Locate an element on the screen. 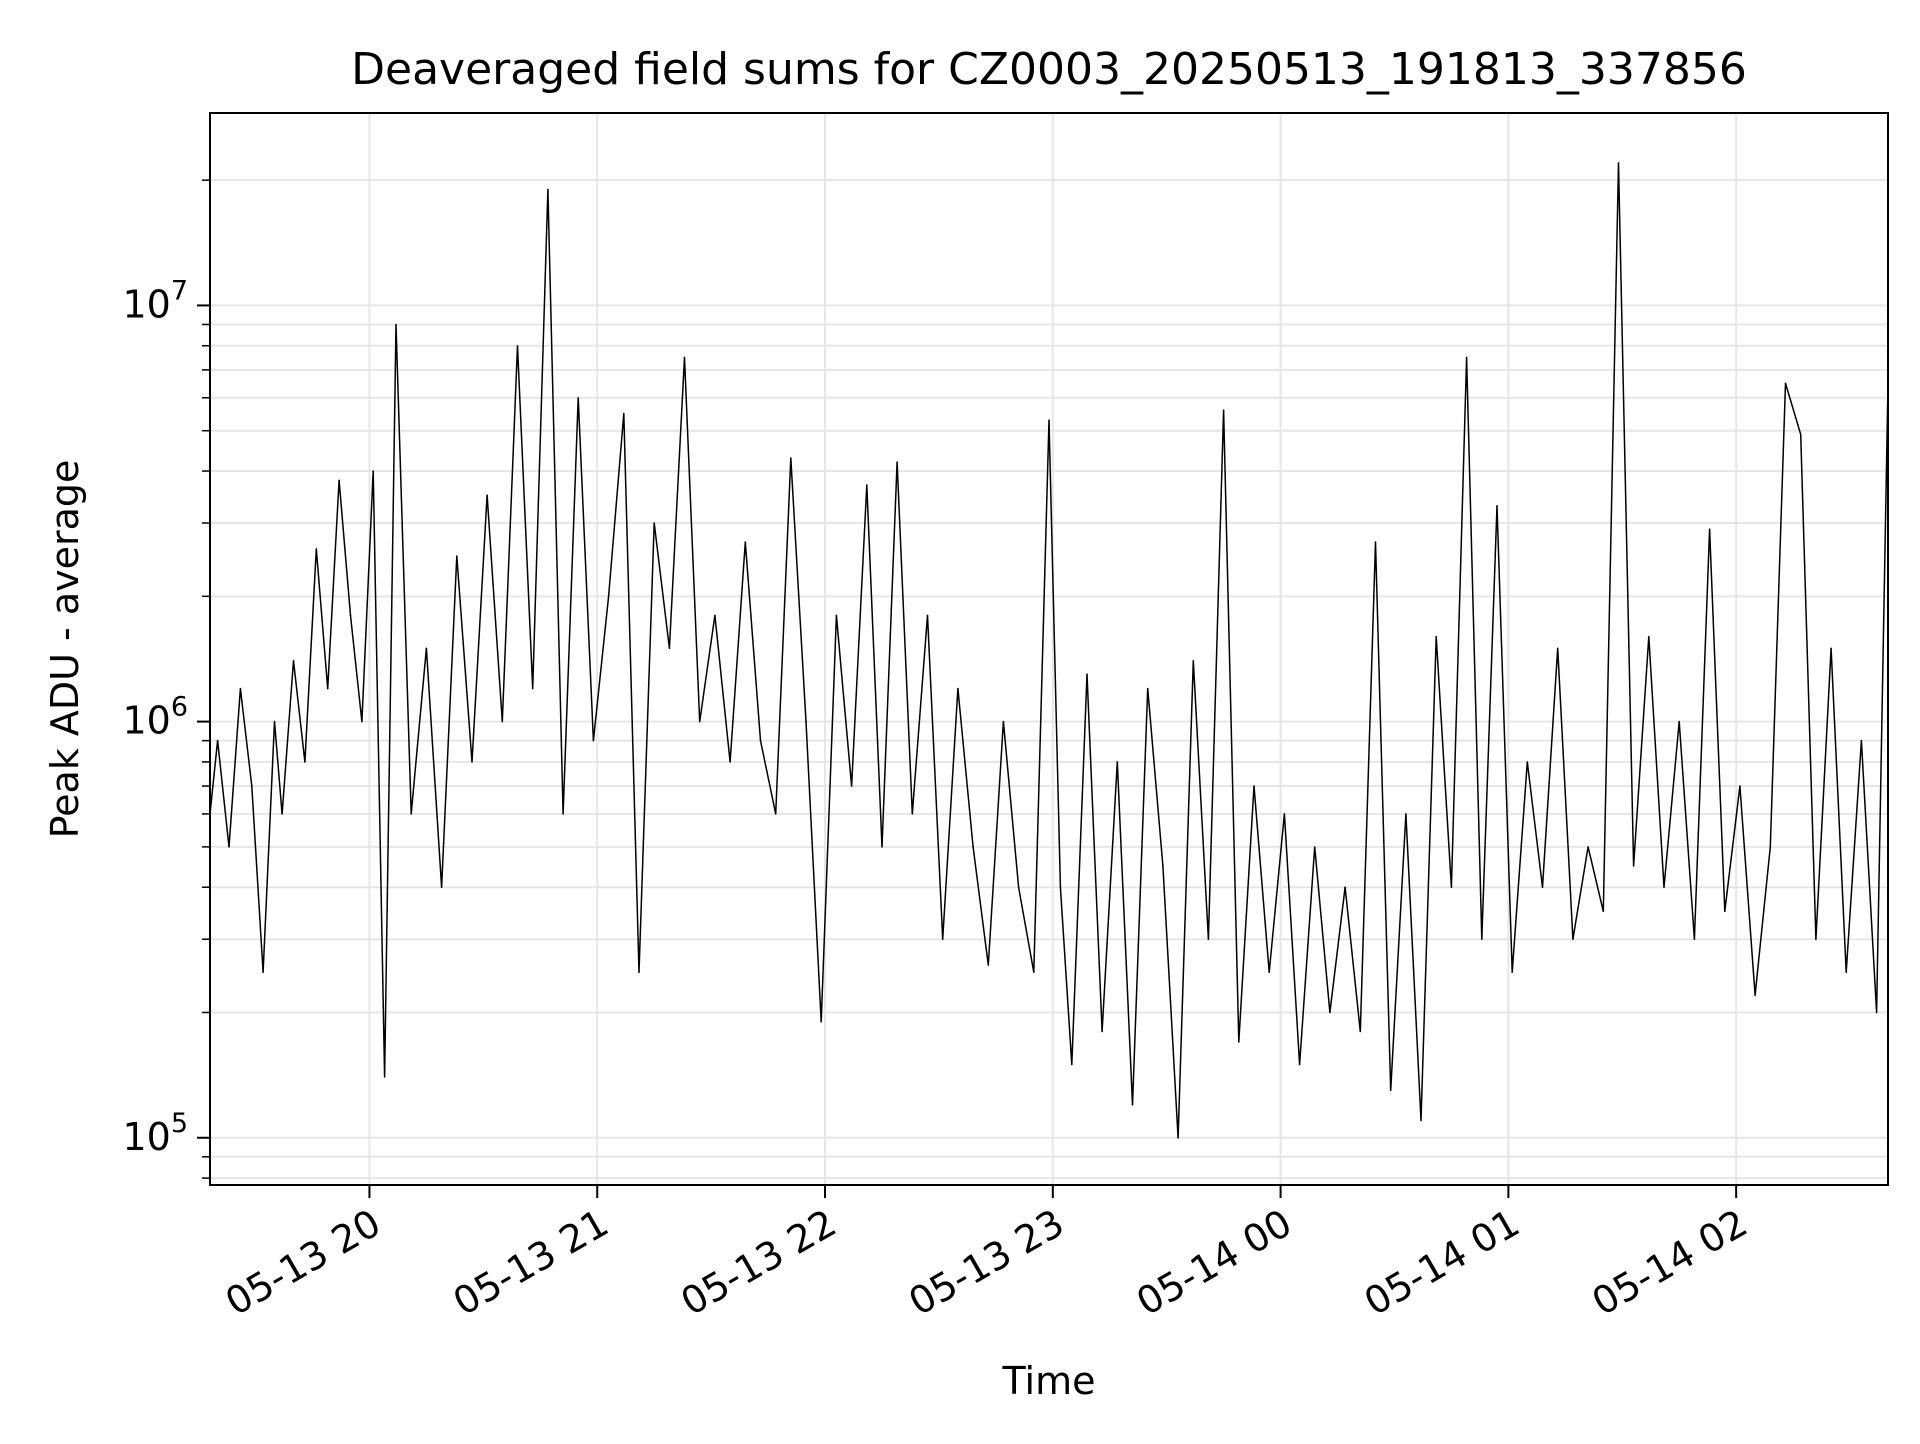 This screenshot has height=1444, width=1920. y-tick-label: 10⁶ is located at coordinates (155, 717).